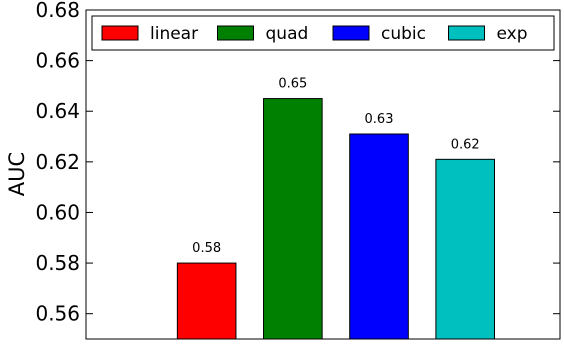  I want to click on y-tick-label: 0.62, so click(57, 162).